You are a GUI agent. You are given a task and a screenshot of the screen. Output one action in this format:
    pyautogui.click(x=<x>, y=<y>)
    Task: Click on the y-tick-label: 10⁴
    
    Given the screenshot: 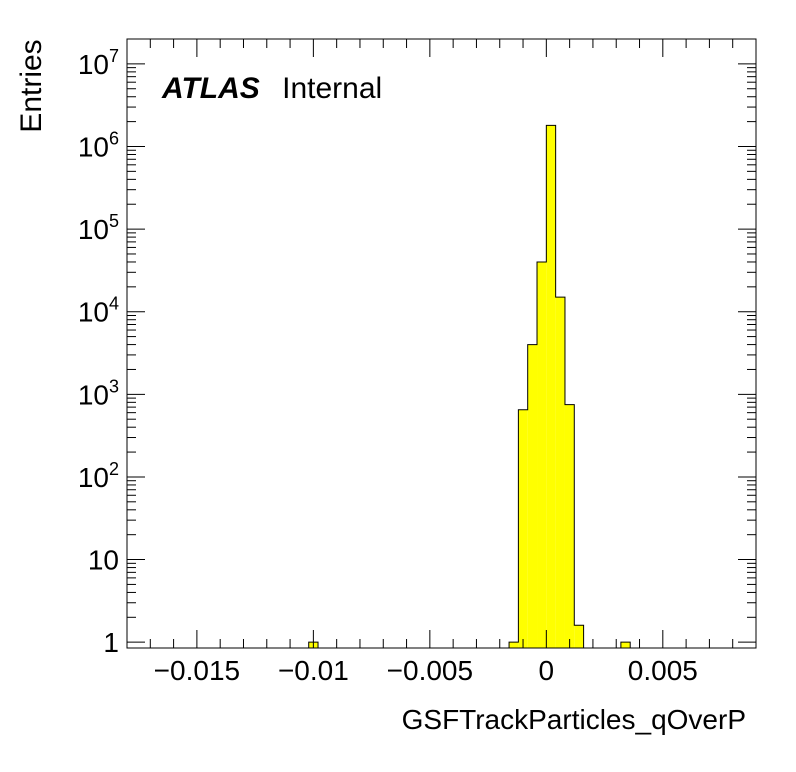 What is the action you would take?
    pyautogui.click(x=98, y=311)
    